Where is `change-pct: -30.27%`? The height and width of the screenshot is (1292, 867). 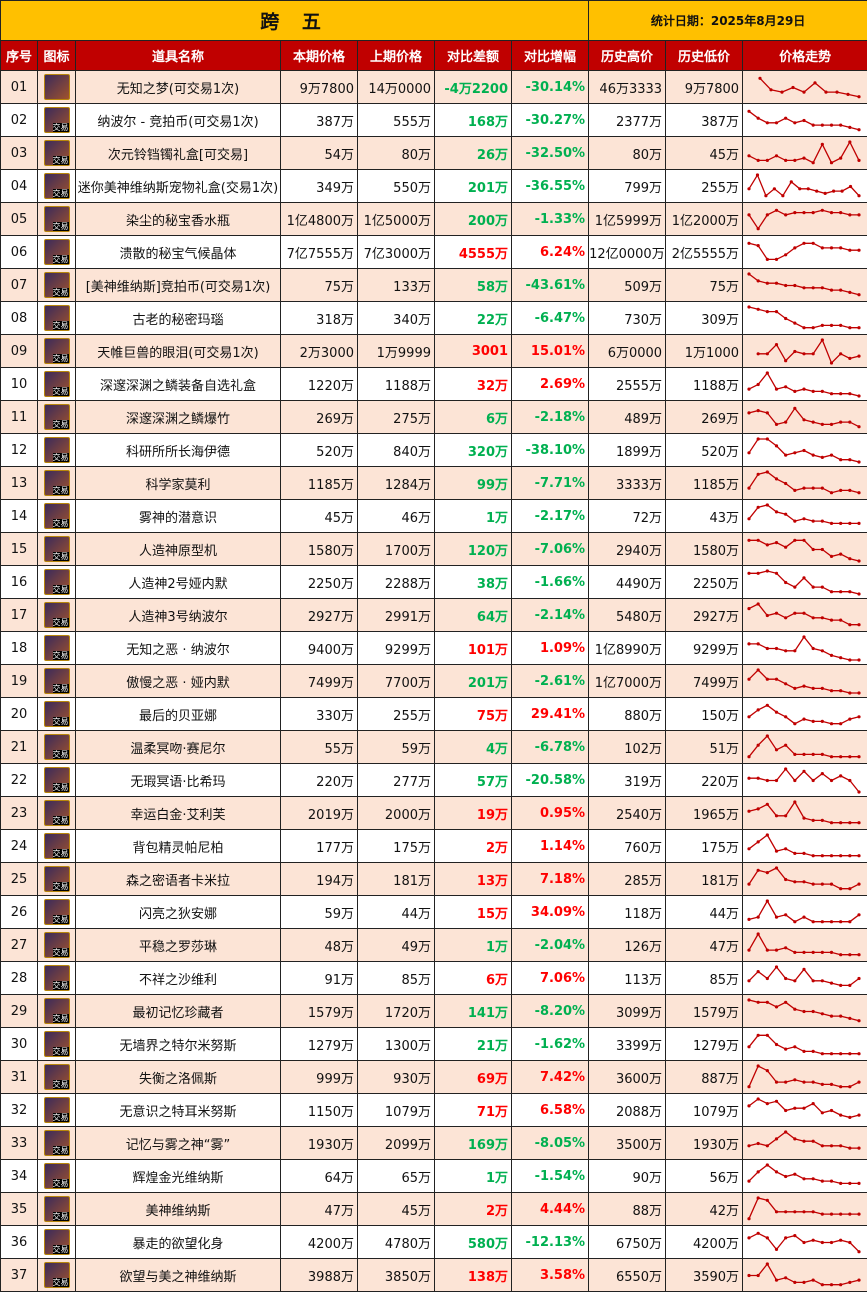
change-pct: -30.27% is located at coordinates (550, 120).